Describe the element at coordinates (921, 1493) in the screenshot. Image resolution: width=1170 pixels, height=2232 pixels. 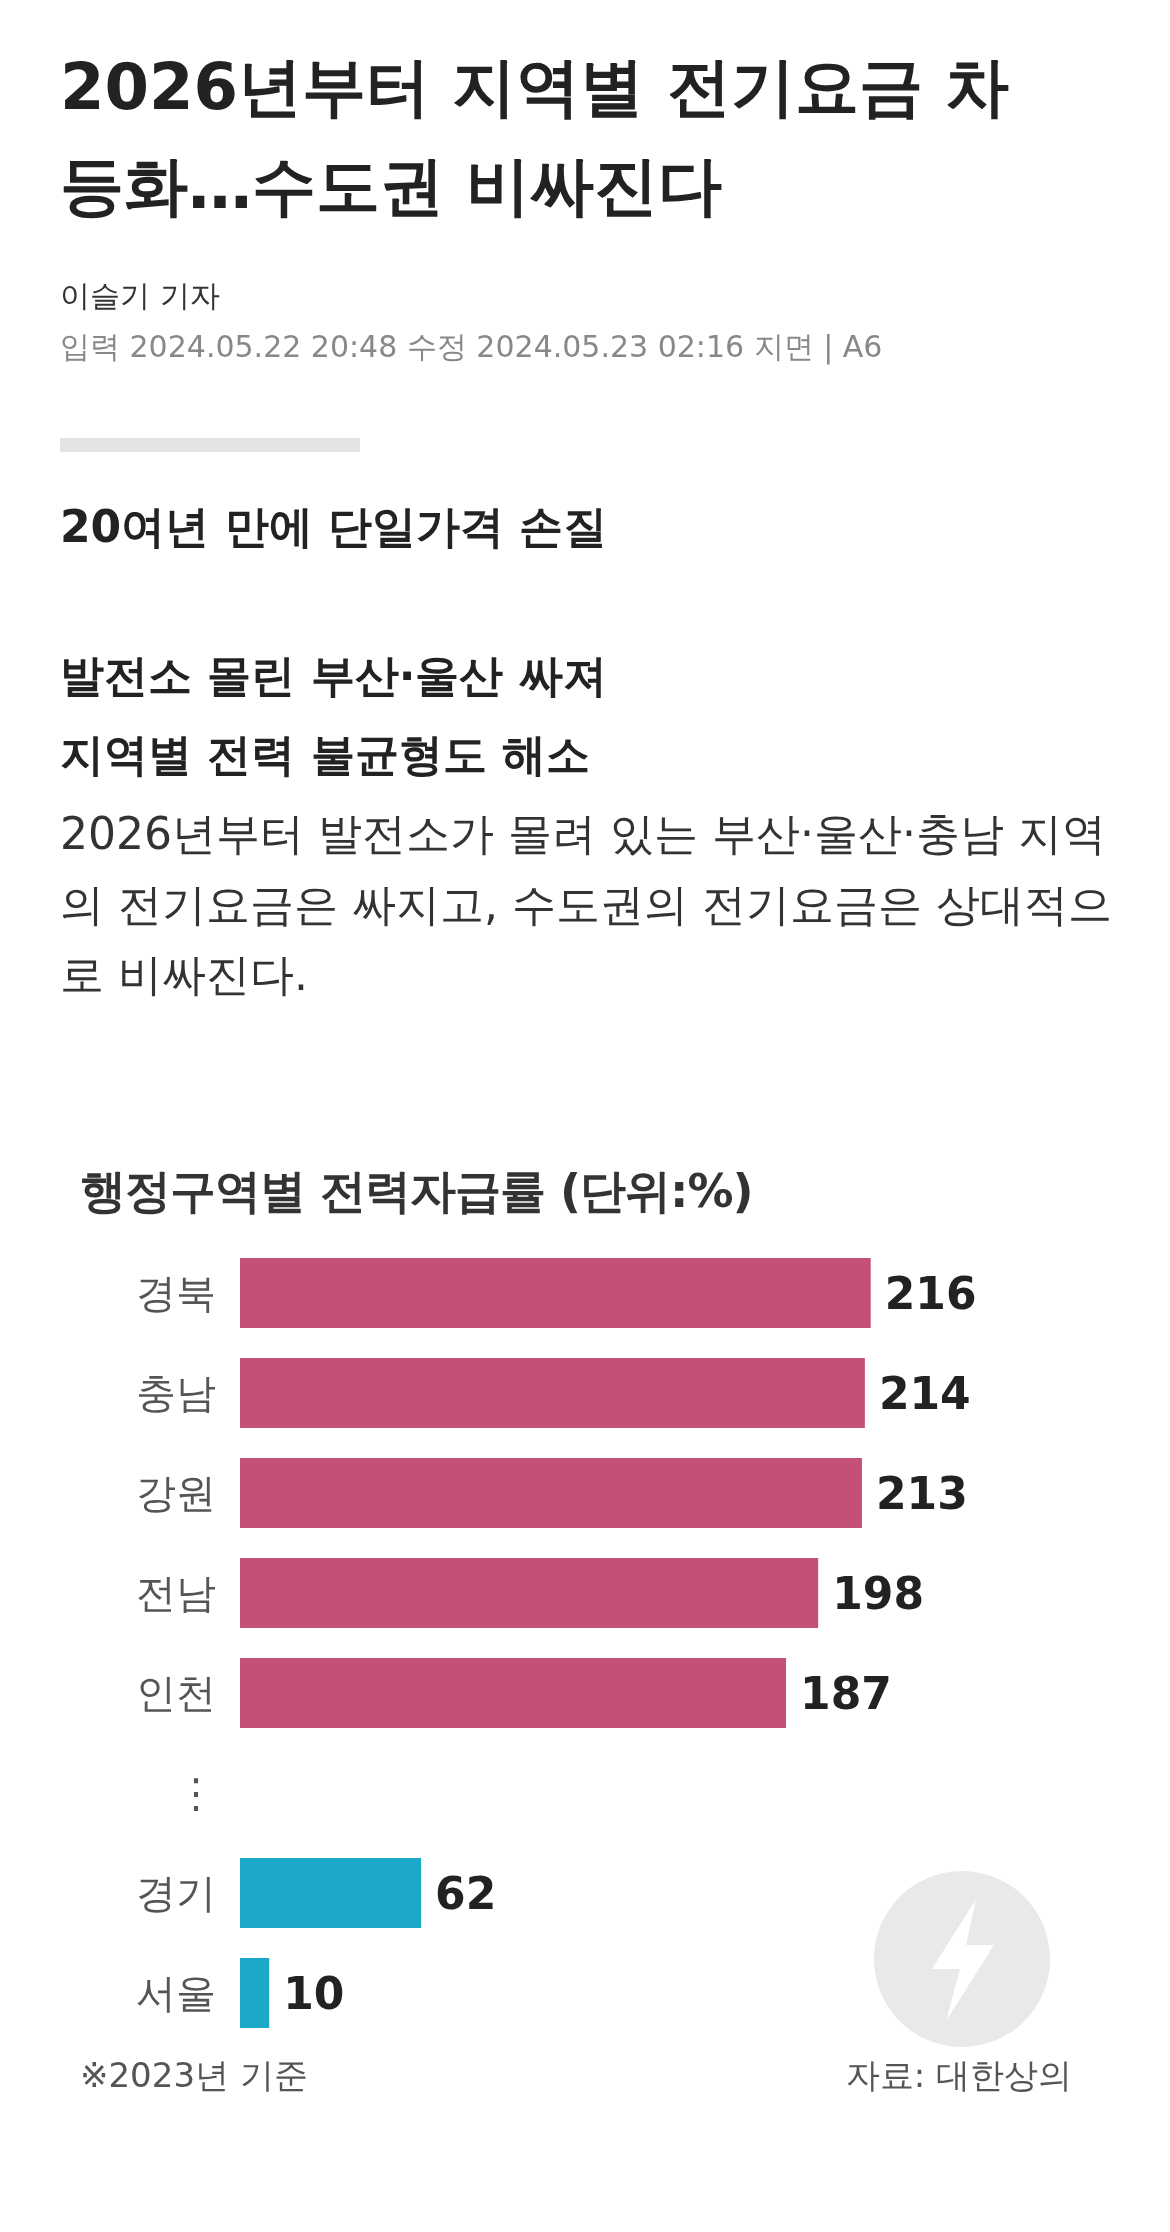
I see `data-label: 213` at that location.